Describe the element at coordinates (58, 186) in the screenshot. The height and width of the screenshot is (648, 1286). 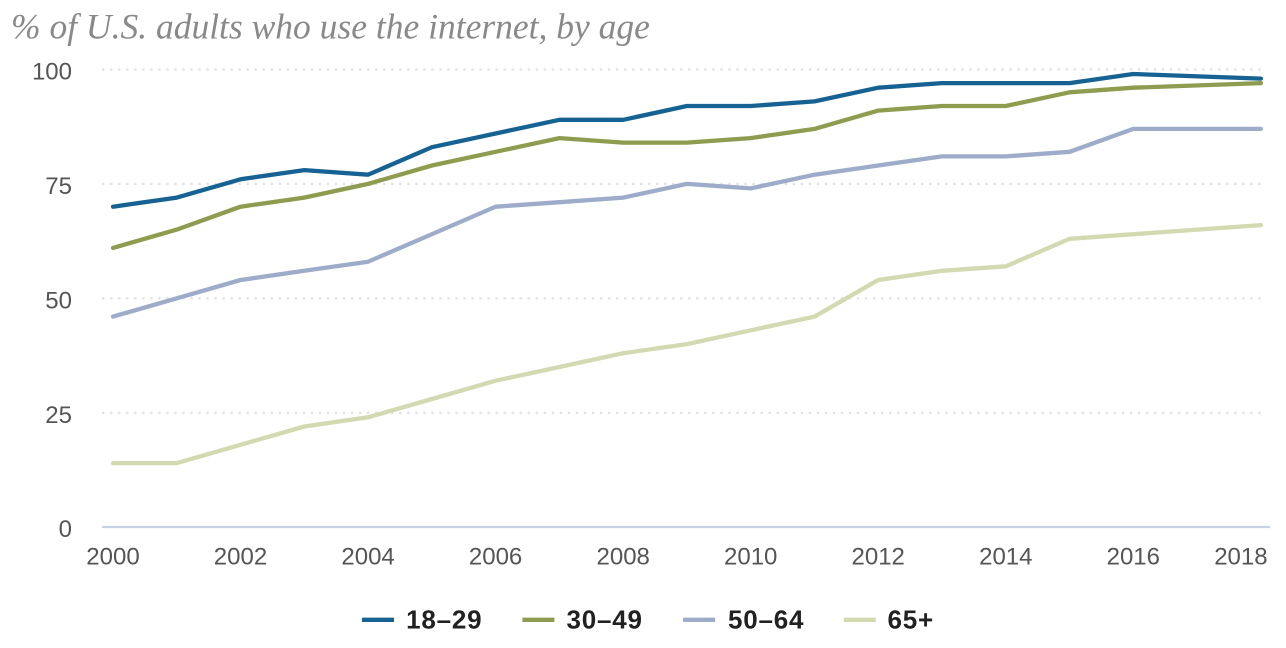
I see `svg-text: 75` at that location.